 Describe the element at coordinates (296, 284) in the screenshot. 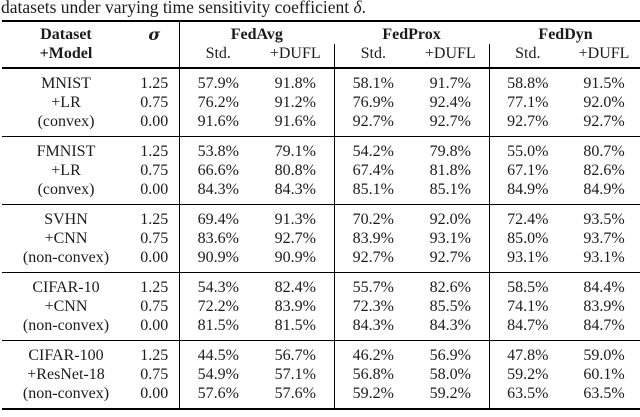

I see `accuracy-value: 82.4%` at that location.